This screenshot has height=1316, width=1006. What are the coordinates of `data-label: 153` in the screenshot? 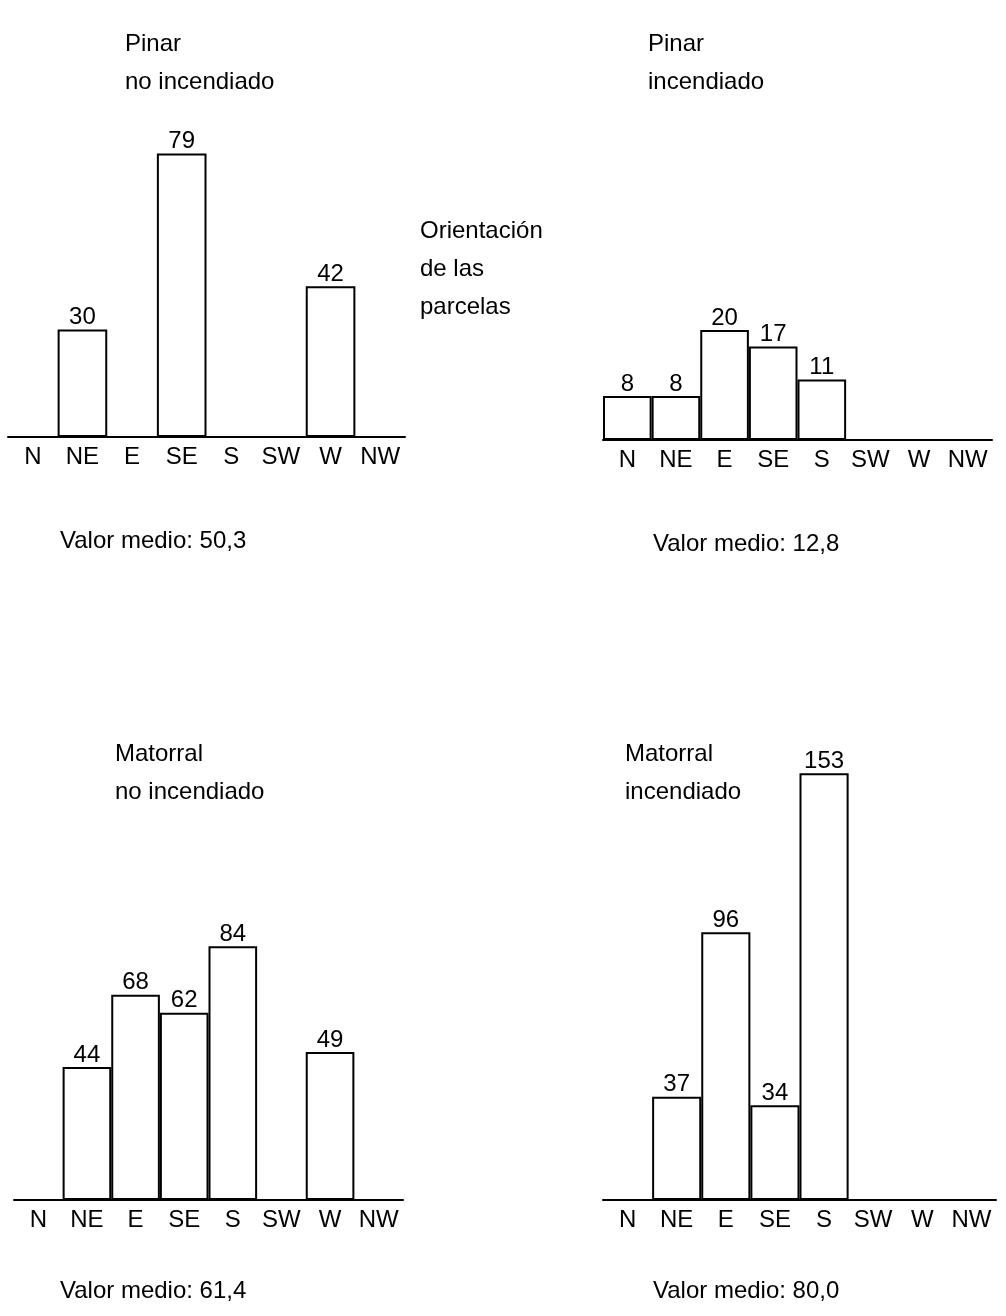 It's located at (824, 759).